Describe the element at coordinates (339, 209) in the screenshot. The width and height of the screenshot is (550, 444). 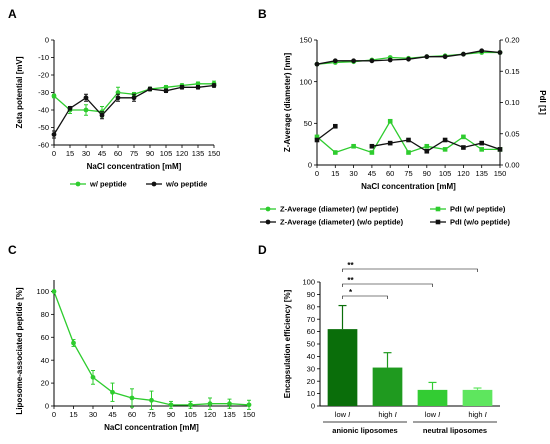
I see `legend-label: Z-Average (diameter) (w/ peptide)` at that location.